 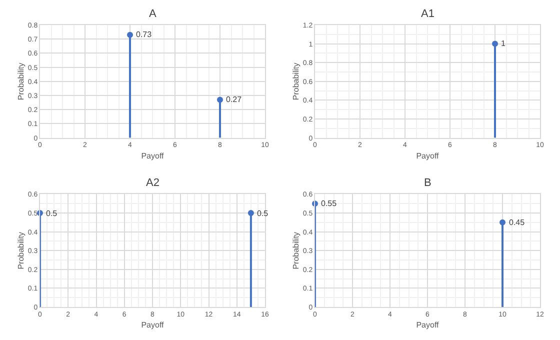 What do you see at coordinates (427, 14) in the screenshot?
I see `chart-title: A1` at bounding box center [427, 14].